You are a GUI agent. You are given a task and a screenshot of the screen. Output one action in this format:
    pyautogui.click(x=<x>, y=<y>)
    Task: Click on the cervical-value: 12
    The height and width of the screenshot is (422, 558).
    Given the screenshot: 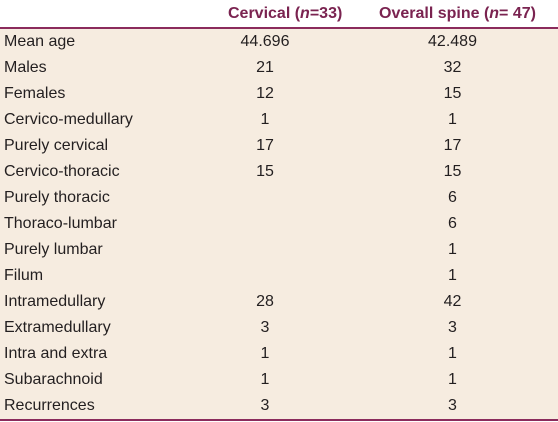 What is the action you would take?
    pyautogui.click(x=265, y=93)
    